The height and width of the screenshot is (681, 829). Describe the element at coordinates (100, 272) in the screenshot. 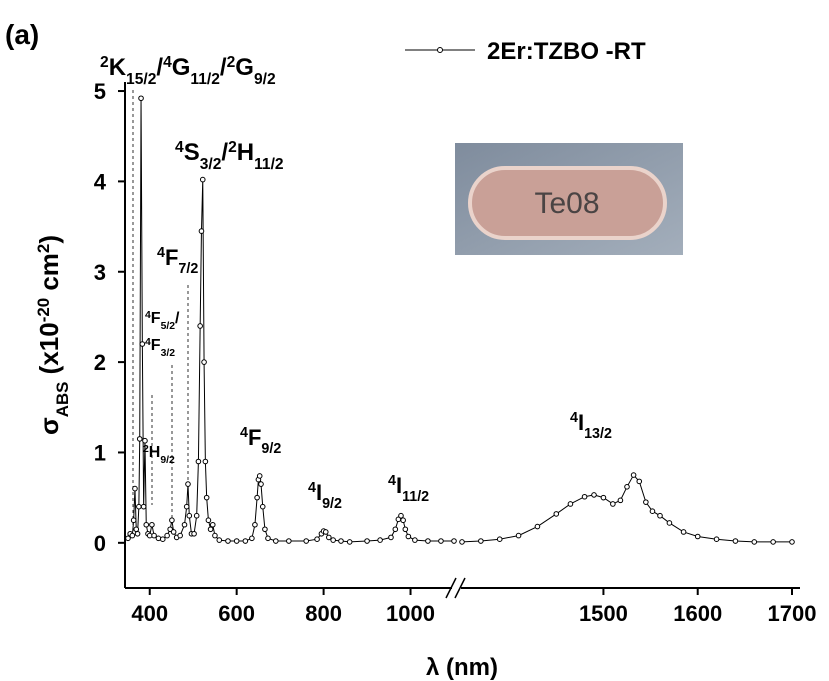

I see `y-tick-label: 3` at that location.